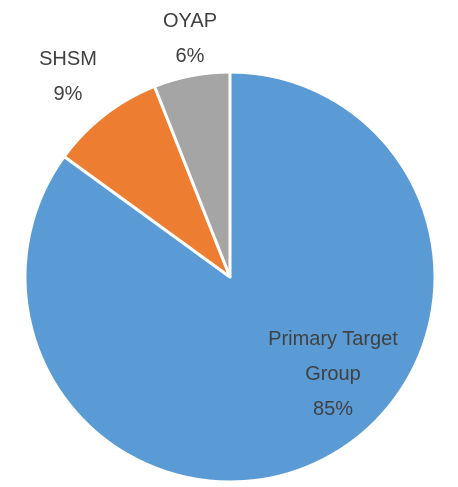 Image resolution: width=458 pixels, height=487 pixels. I want to click on value-label: 6%, so click(190, 56).